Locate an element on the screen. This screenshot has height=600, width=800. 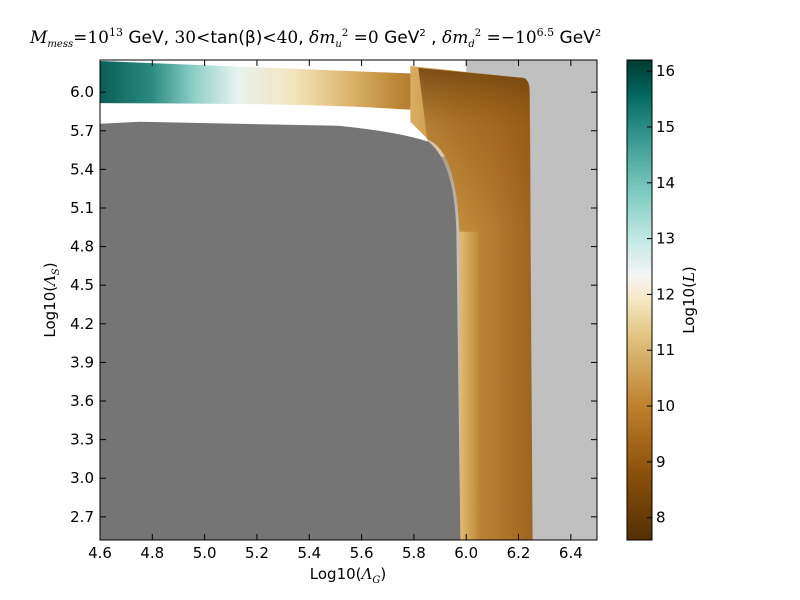
colorbar-tick-label: 10 is located at coordinates (665, 406).